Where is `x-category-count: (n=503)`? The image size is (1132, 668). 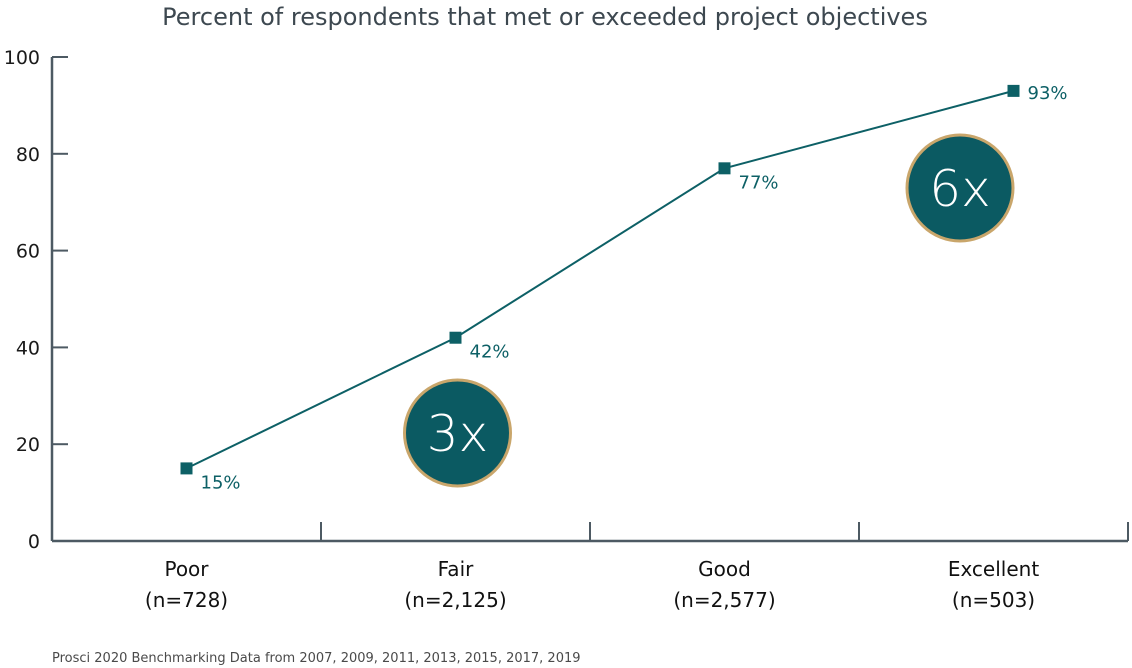
x-category-count: (n=503) is located at coordinates (993, 600).